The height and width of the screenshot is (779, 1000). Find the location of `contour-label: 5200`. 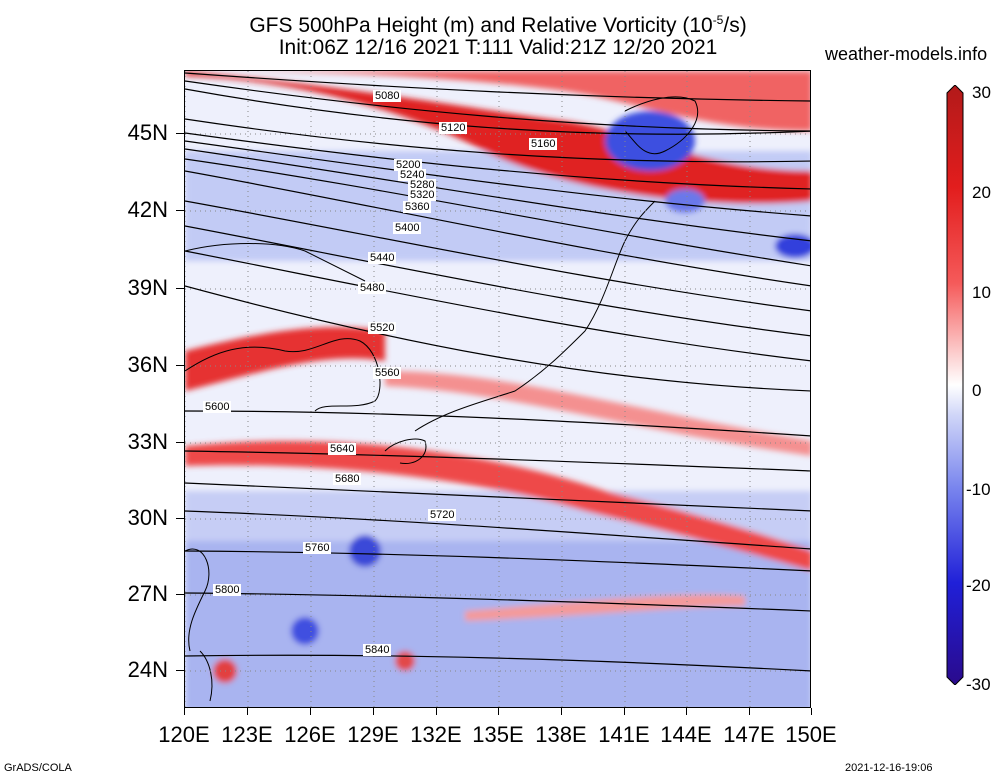

contour-label: 5200 is located at coordinates (408, 165).